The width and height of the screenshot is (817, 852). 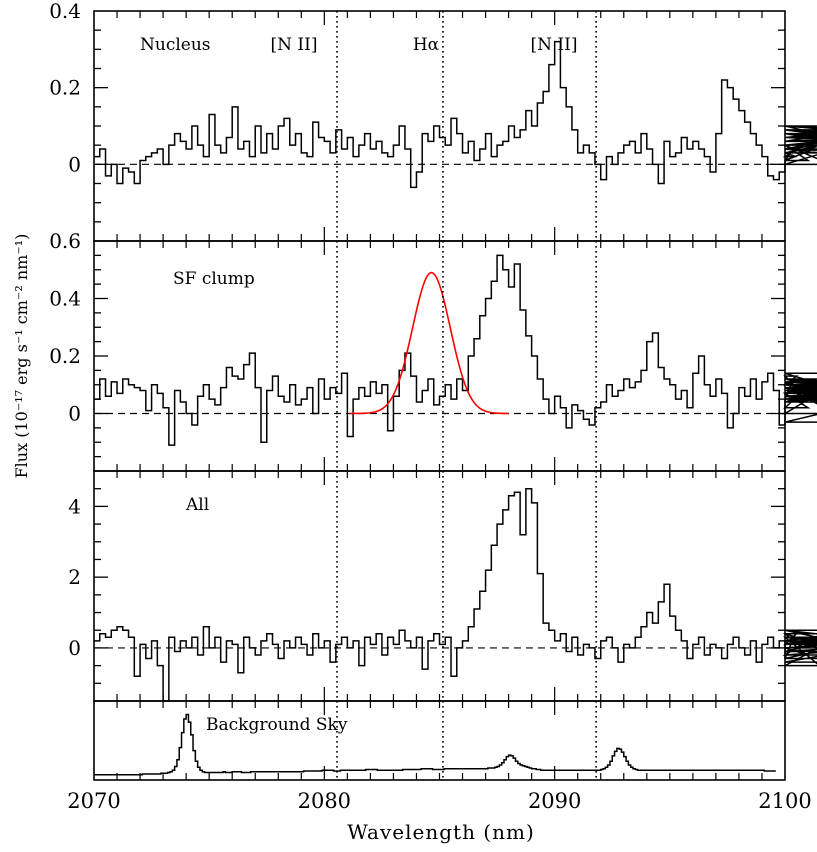 What do you see at coordinates (277, 725) in the screenshot?
I see `panel-label-background-sky: Background Sky` at bounding box center [277, 725].